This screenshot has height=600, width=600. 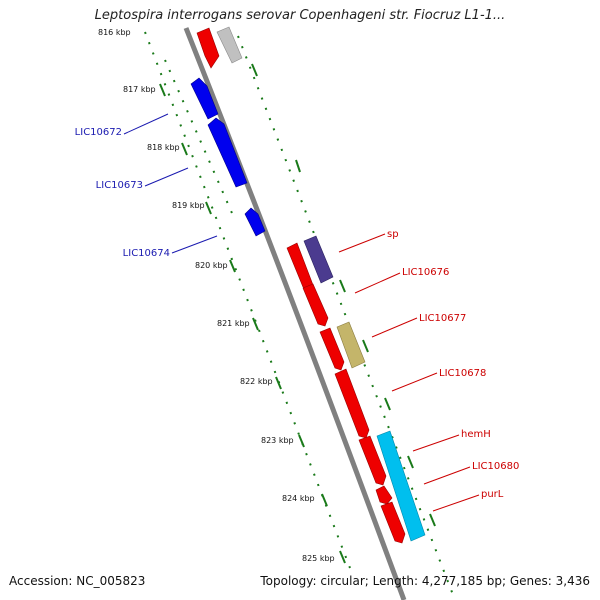 What do you see at coordinates (318, 259) in the screenshot?
I see `feature-purple` at bounding box center [318, 259].